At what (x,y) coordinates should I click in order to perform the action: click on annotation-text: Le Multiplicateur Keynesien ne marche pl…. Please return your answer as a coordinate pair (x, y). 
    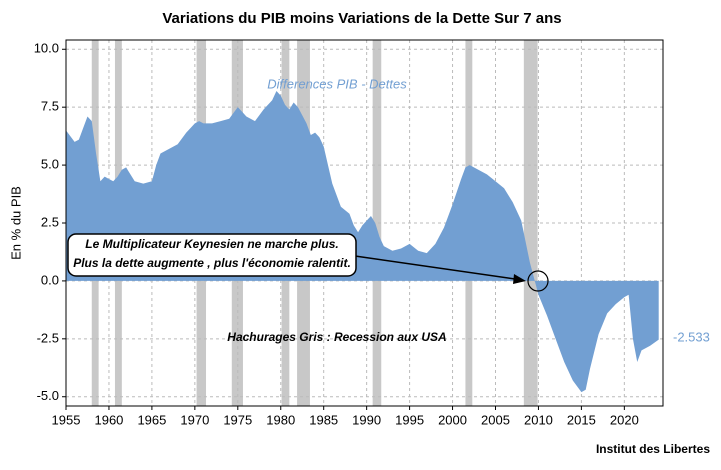
    Looking at the image, I should click on (211, 244).